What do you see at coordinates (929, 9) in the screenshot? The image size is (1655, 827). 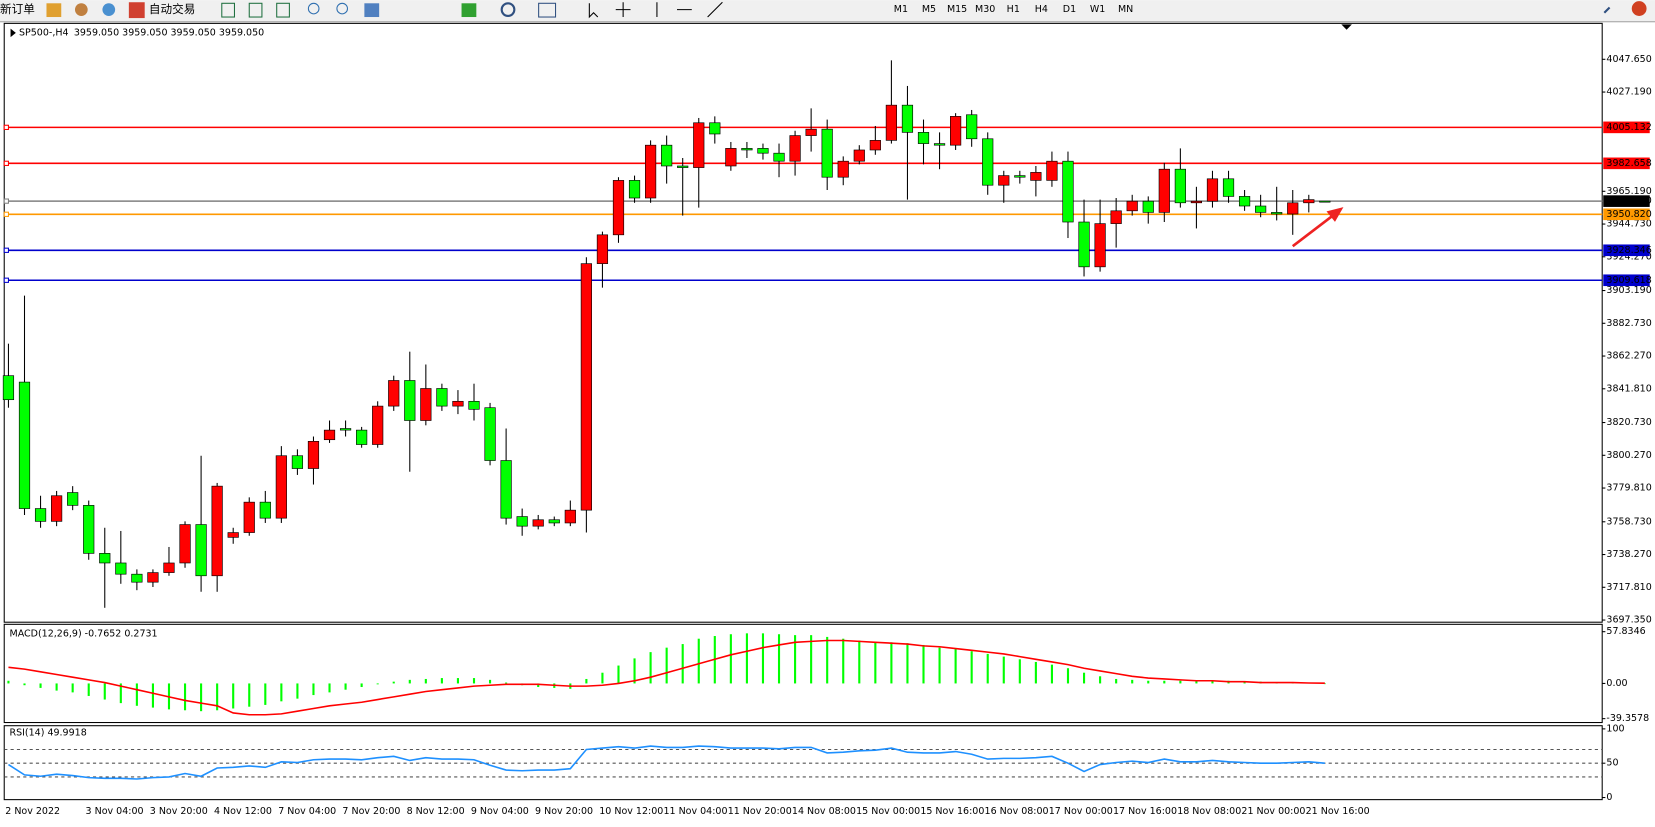 I see `timeframe-button: M5` at bounding box center [929, 9].